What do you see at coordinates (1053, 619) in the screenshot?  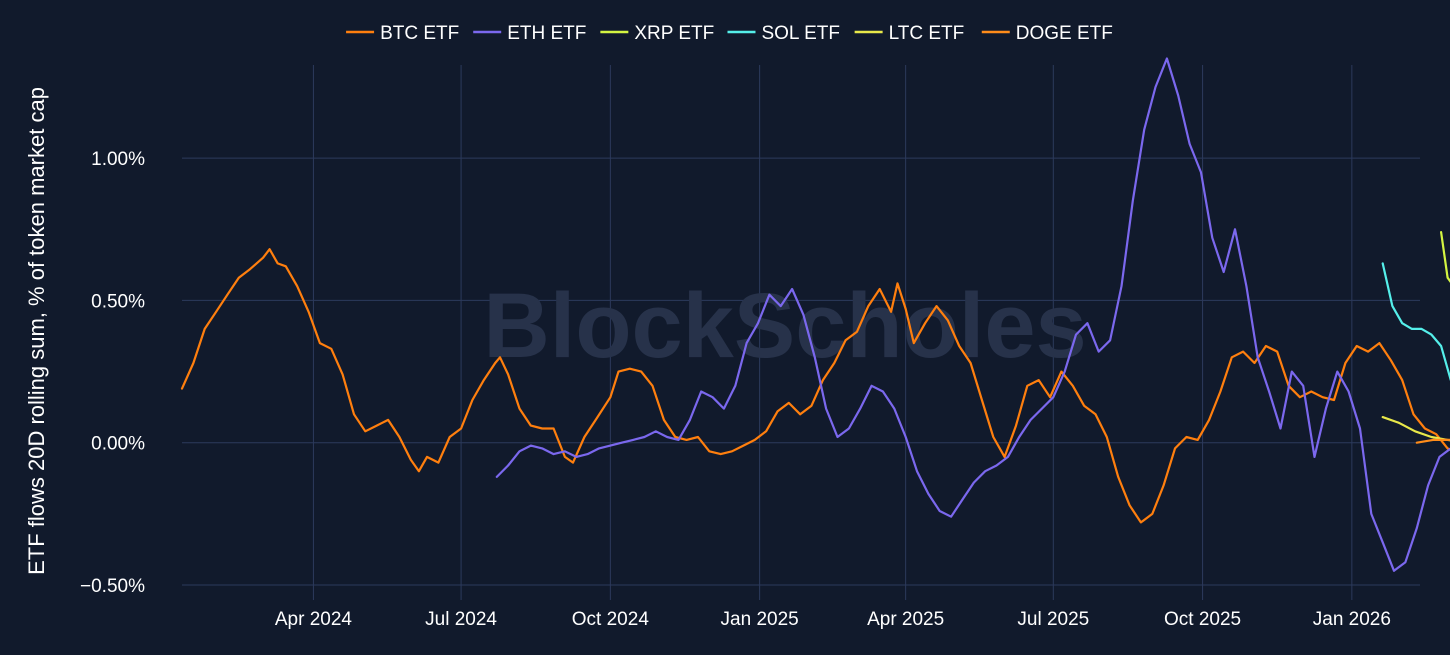 I see `x-tick-label: Jul 2025` at bounding box center [1053, 619].